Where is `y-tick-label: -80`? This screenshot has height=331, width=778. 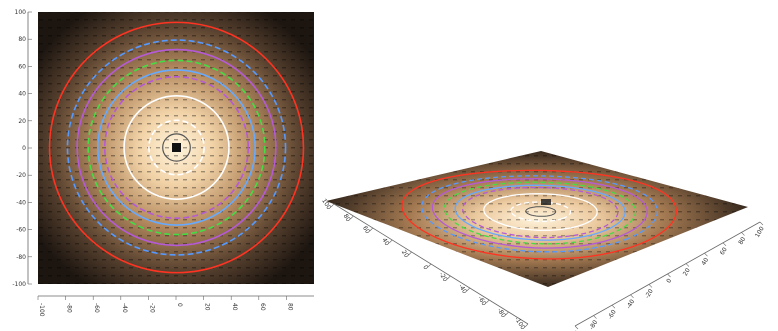 y-tick-label: -80 is located at coordinates (21, 257).